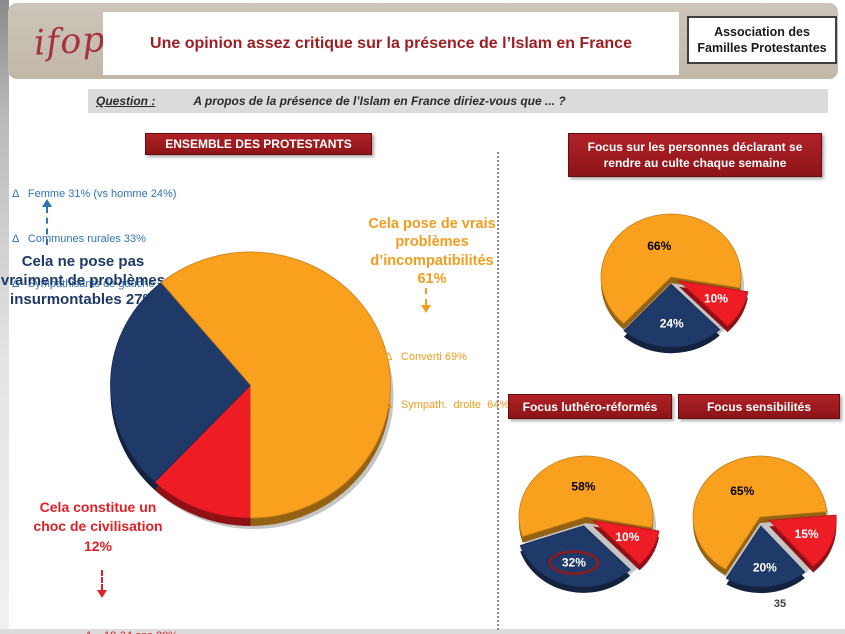  I want to click on page-number: 35, so click(780, 604).